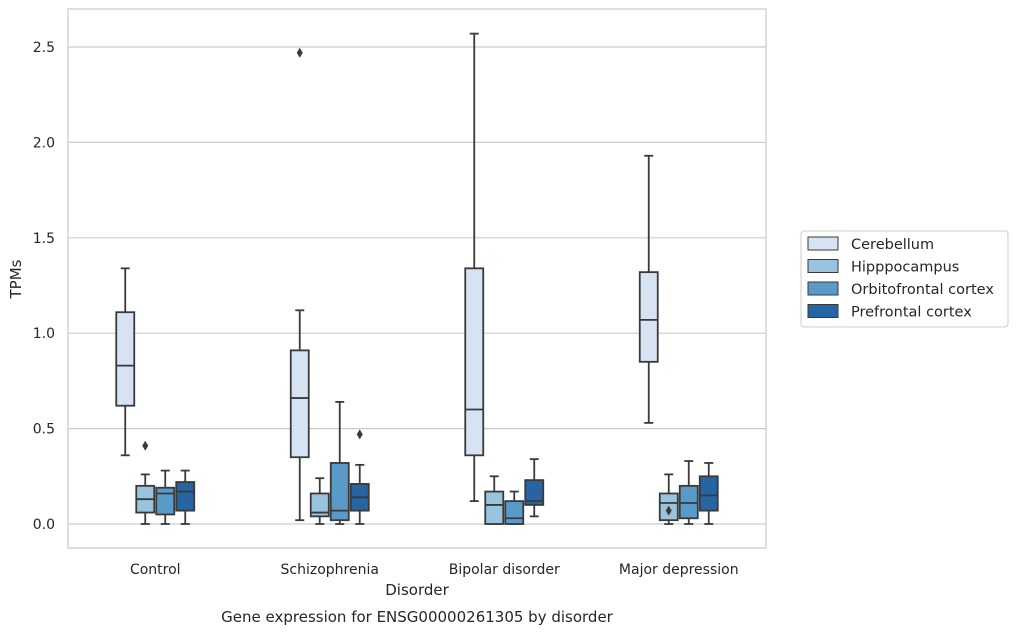 Image resolution: width=1018 pixels, height=634 pixels. What do you see at coordinates (44, 286) in the screenshot?
I see `y-tick-labels: 0.0 0.5 1.0 1.5 2.0 2.5` at bounding box center [44, 286].